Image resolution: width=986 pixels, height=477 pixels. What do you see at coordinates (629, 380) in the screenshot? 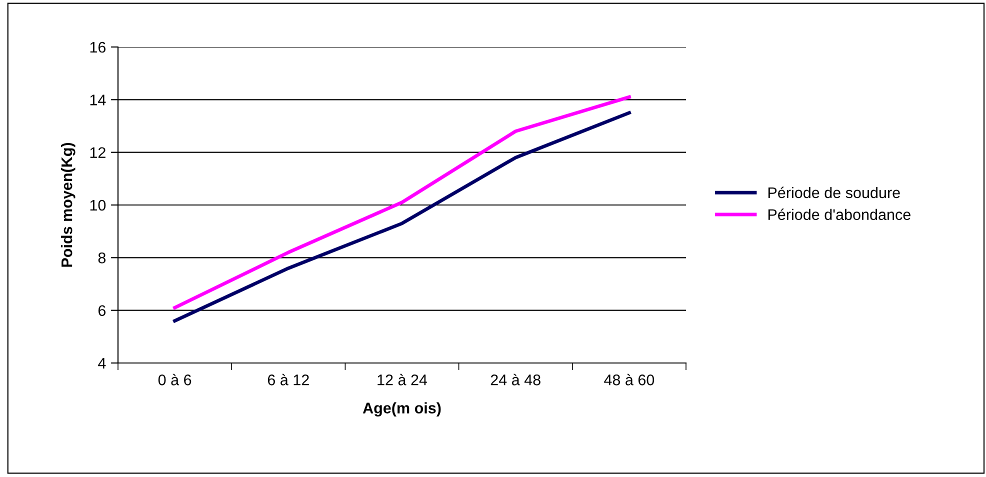
I see `x-tick-label: 48 à 60` at bounding box center [629, 380].